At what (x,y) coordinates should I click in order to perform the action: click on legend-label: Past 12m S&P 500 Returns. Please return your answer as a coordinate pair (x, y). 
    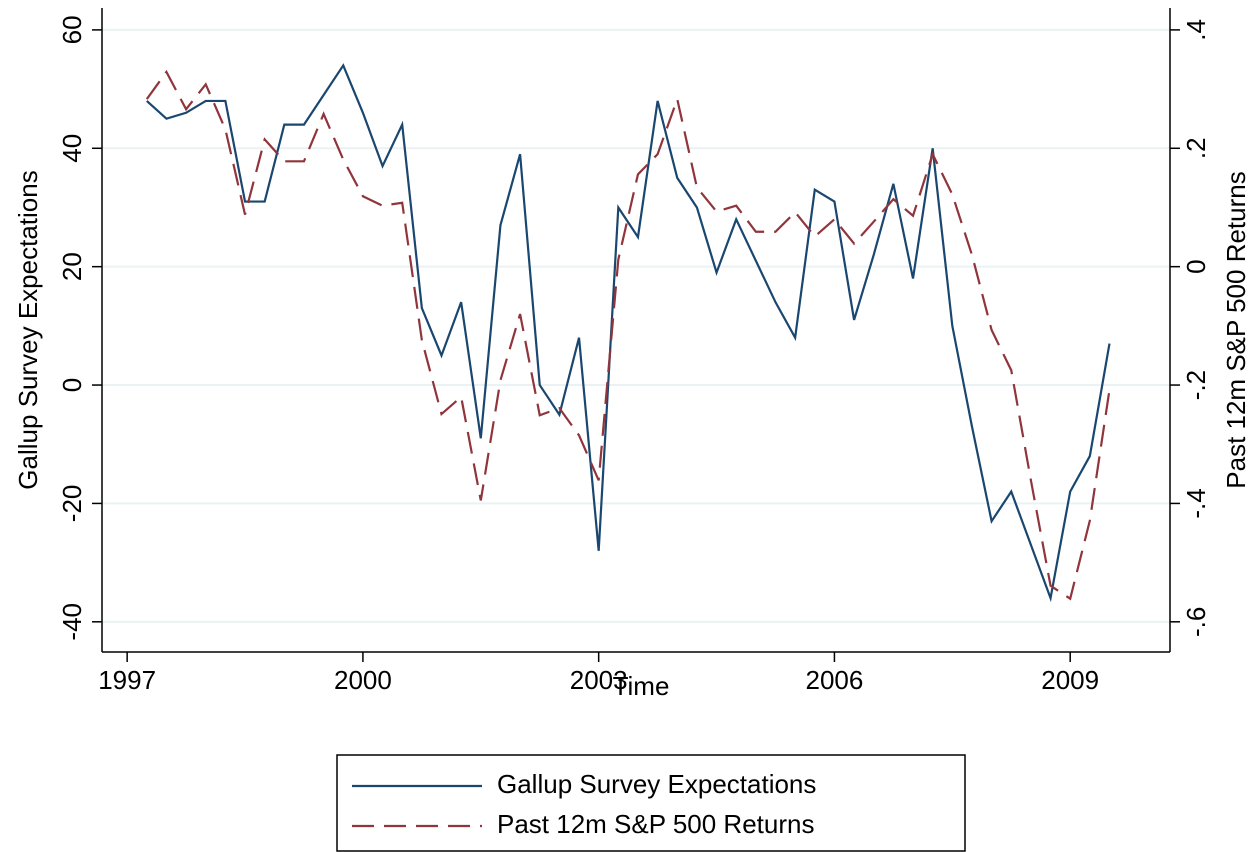
    Looking at the image, I should click on (655, 824).